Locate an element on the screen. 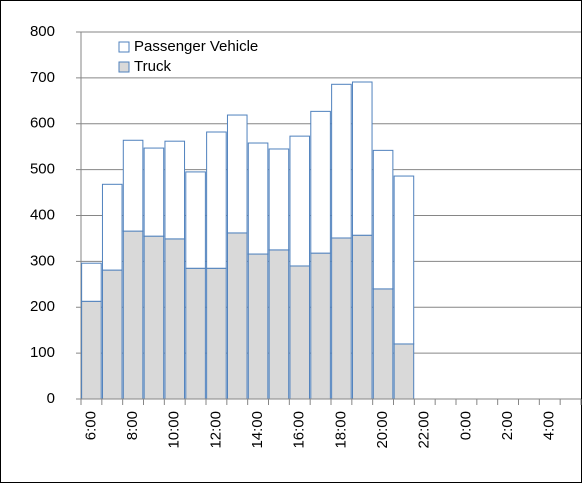 The width and height of the screenshot is (582, 483). legend-label: Passenger Vehicle is located at coordinates (196, 46).